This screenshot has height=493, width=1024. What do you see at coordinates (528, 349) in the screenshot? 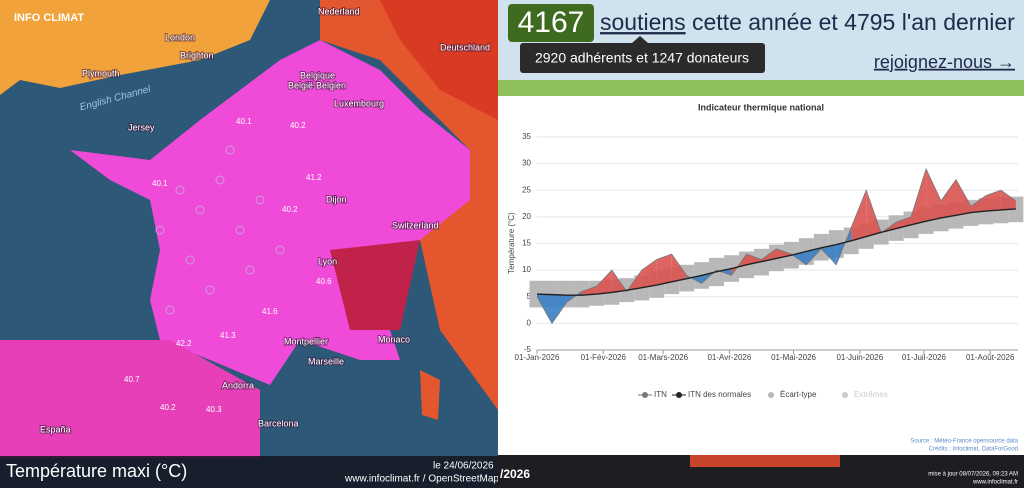
I see `y-tick-label: -5` at bounding box center [528, 349].